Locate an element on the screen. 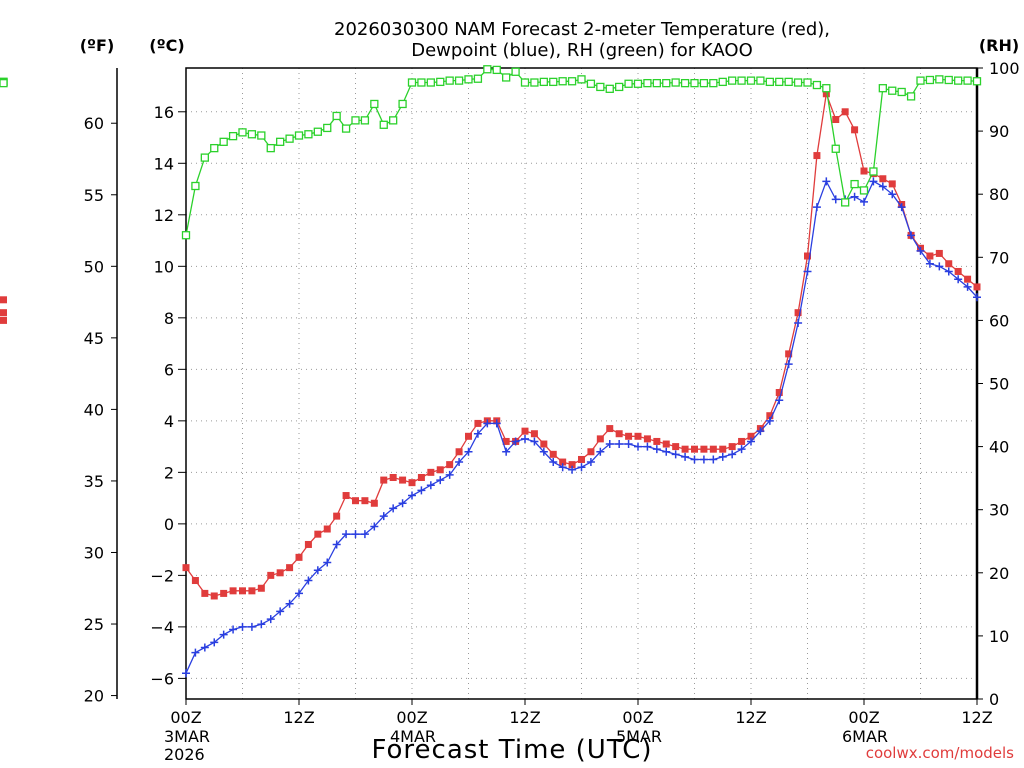 The width and height of the screenshot is (1024, 768). celsius-tick-label: 0 is located at coordinates (169, 524).